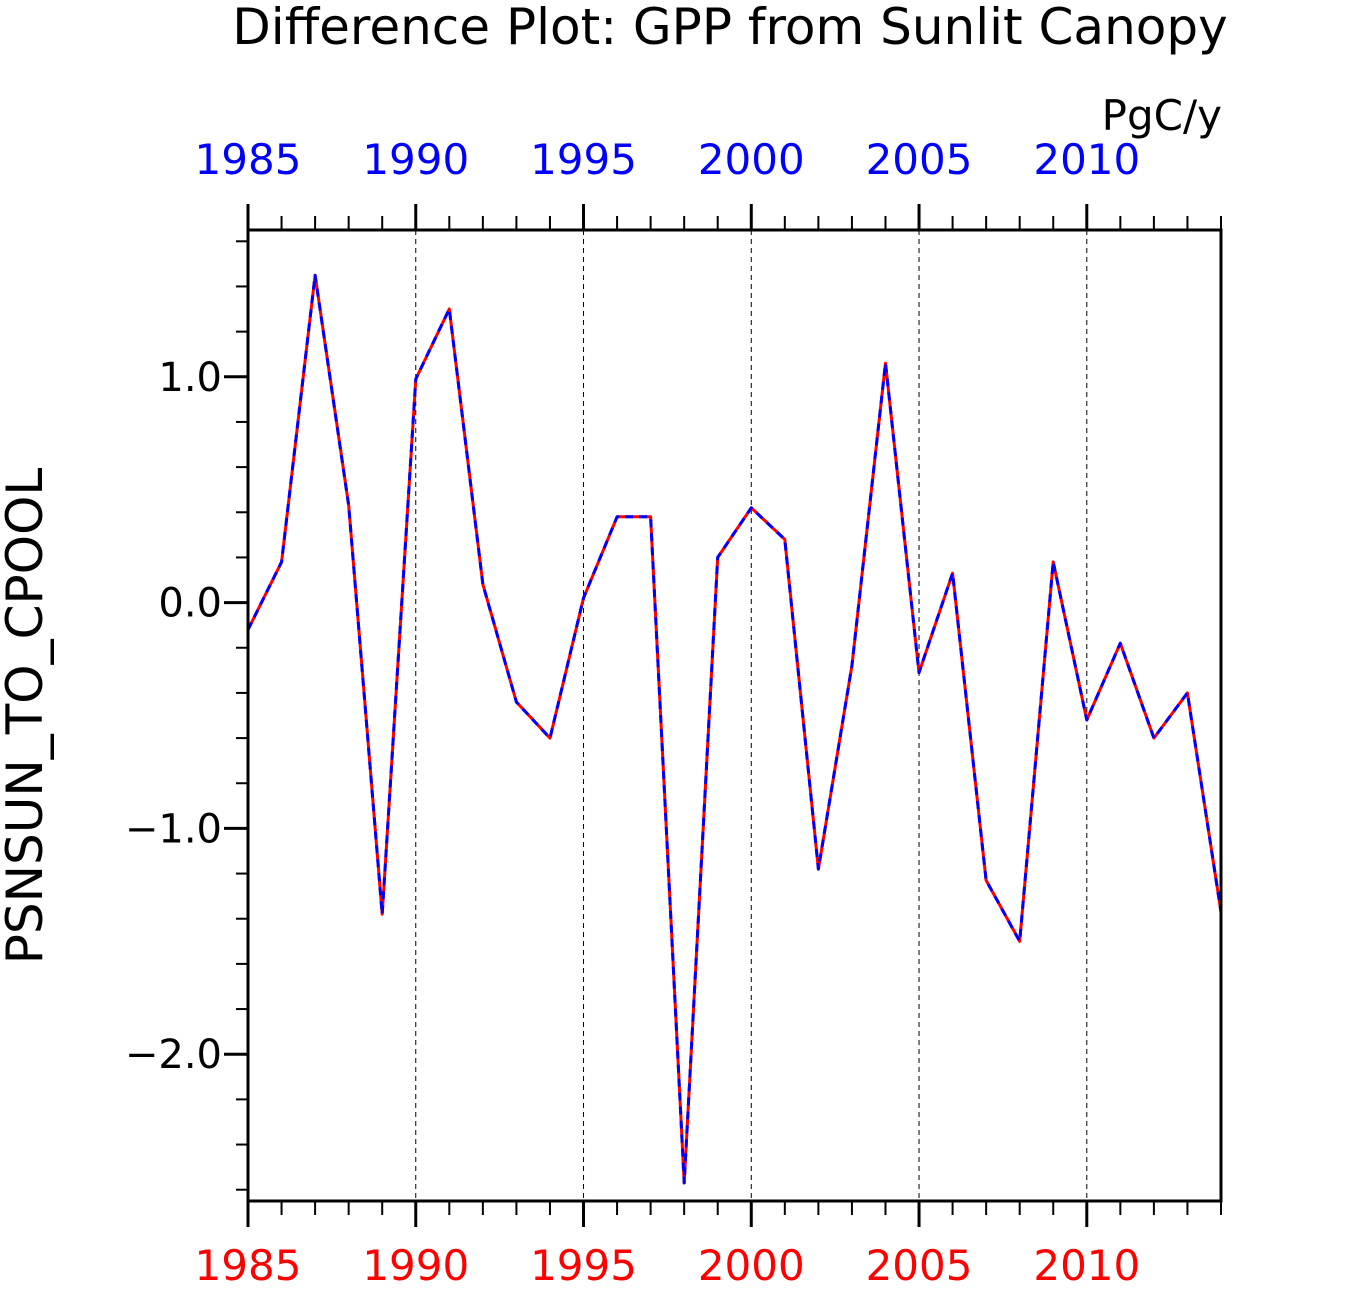  Describe the element at coordinates (751, 159) in the screenshot. I see `x-tick-label-top: 2000` at that location.